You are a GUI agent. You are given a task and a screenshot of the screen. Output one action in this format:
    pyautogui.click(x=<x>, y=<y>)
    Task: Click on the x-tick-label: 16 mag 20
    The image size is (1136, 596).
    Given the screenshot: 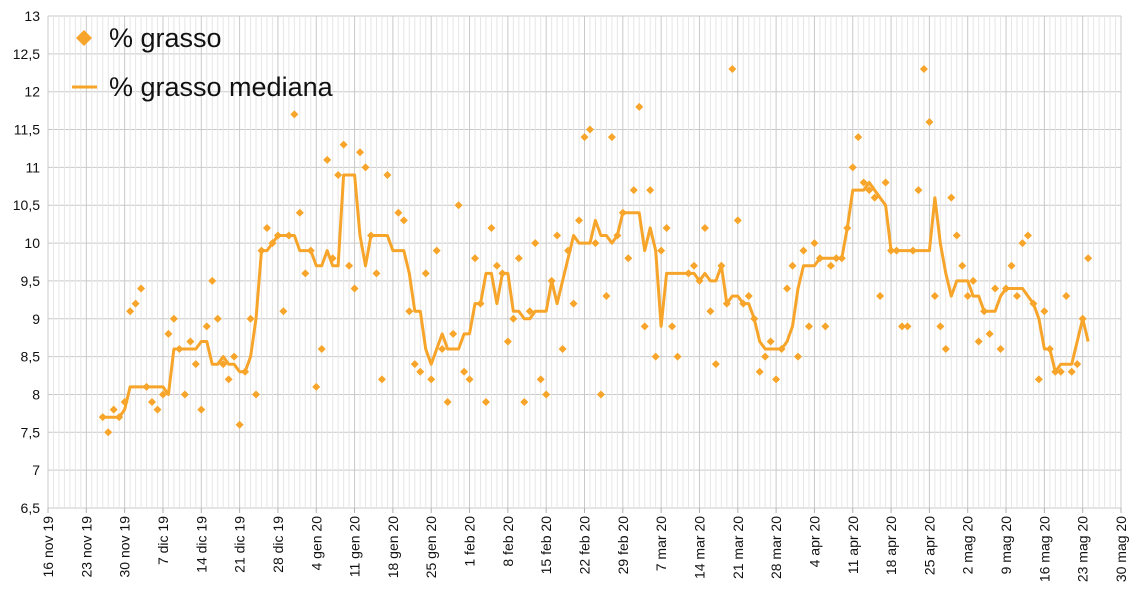 What is the action you would take?
    pyautogui.click(x=1044, y=549)
    